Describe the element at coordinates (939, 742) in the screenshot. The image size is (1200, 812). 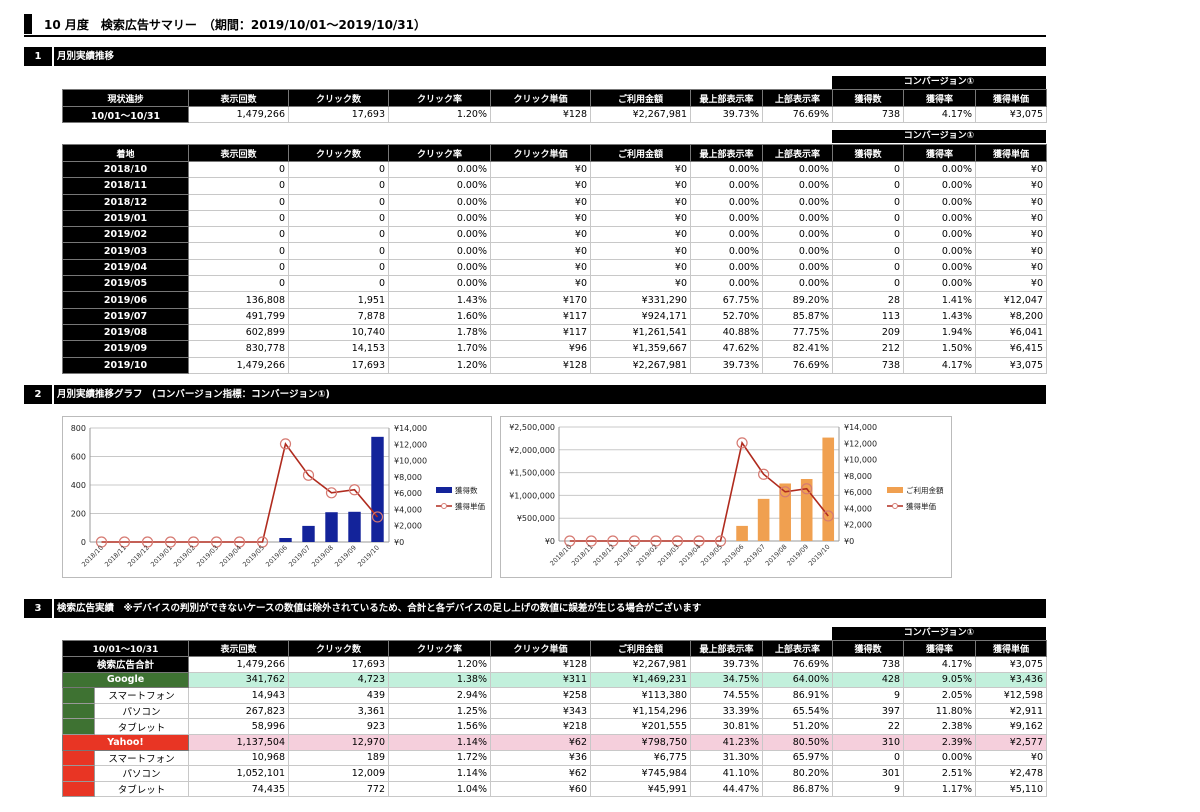
I see `cell-value: 2.39%` at that location.